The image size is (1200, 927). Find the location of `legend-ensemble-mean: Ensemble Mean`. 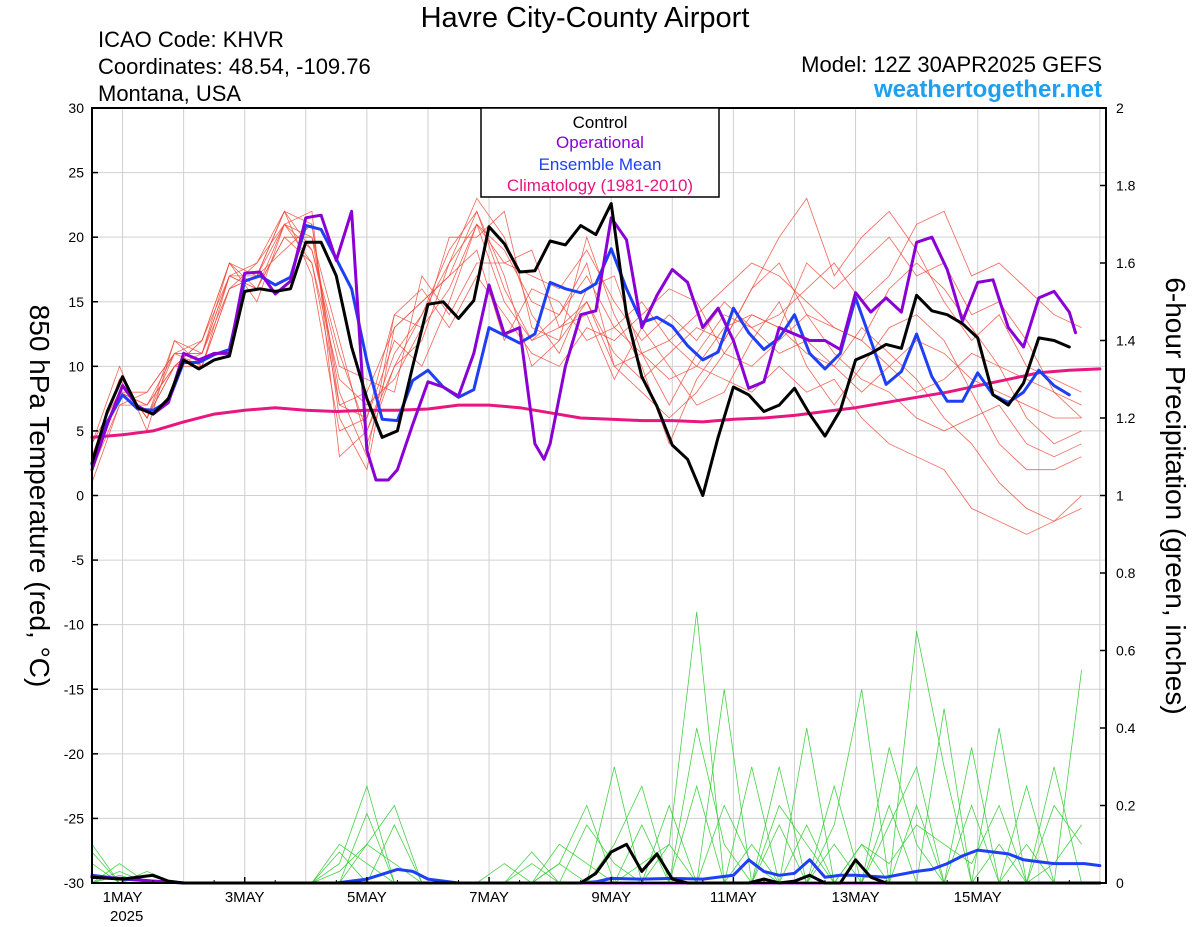

legend-ensemble-mean: Ensemble Mean is located at coordinates (600, 164).